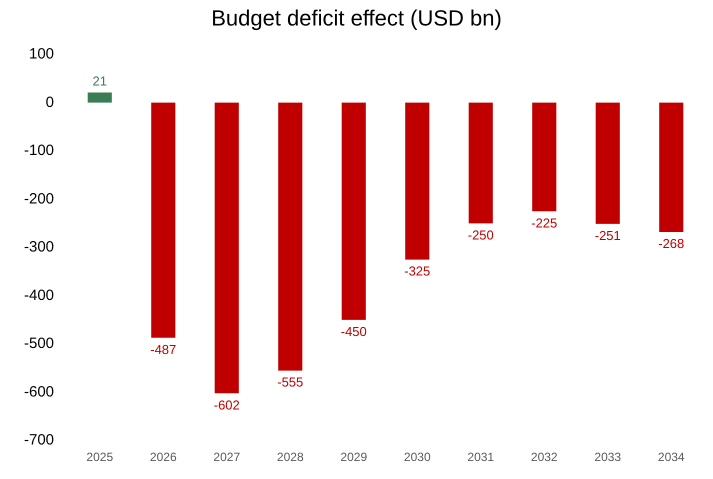  What do you see at coordinates (481, 234) in the screenshot?
I see `data-label: -250` at bounding box center [481, 234].